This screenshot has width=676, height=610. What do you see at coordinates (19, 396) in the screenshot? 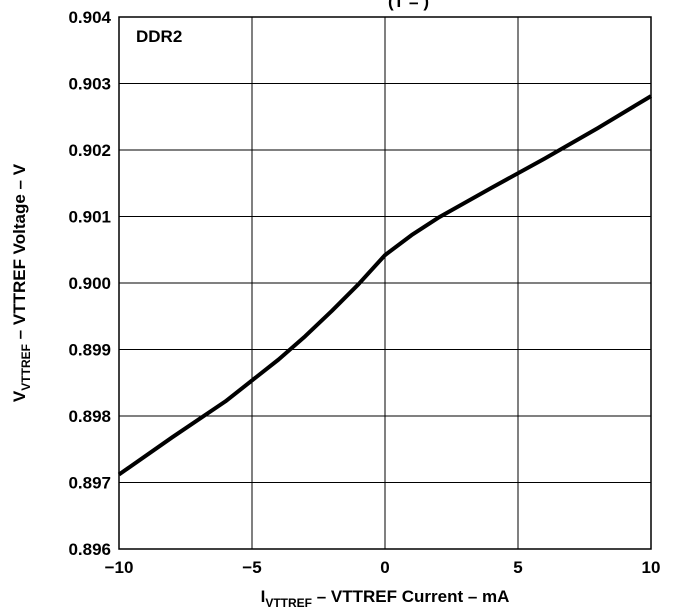
I see `y-axis-label-symbol: V` at bounding box center [19, 396].